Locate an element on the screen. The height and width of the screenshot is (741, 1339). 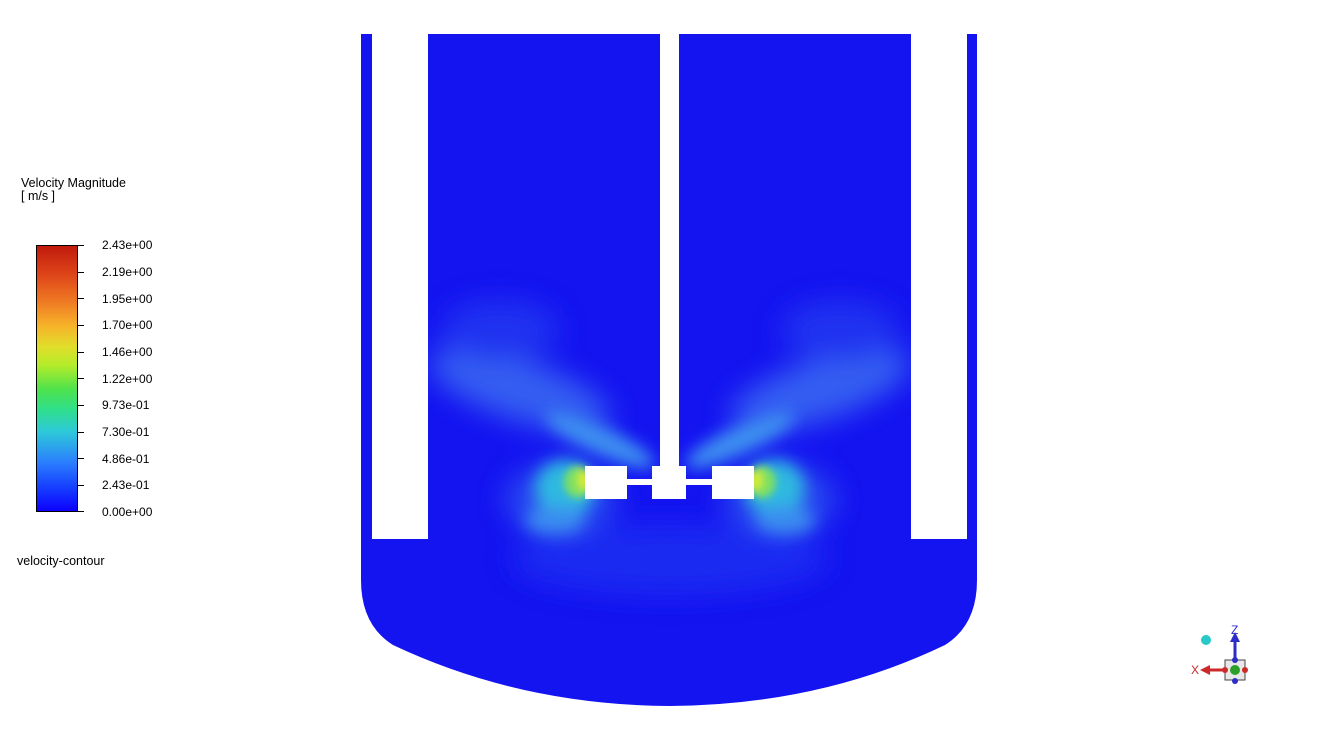
right-baffle is located at coordinates (939, 284).